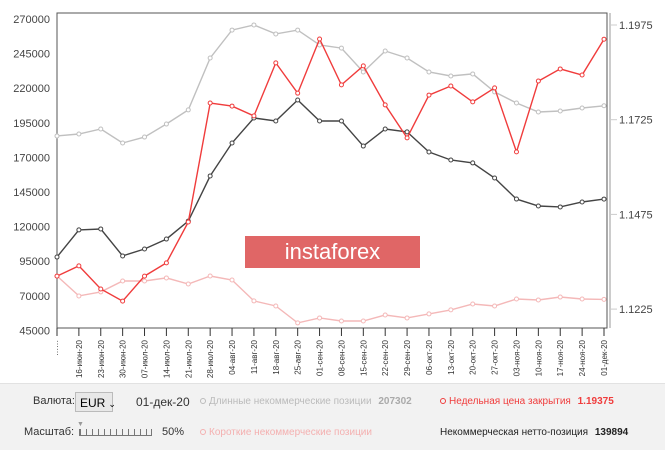  Describe the element at coordinates (115, 432) in the screenshot. I see `scale-slider` at that location.